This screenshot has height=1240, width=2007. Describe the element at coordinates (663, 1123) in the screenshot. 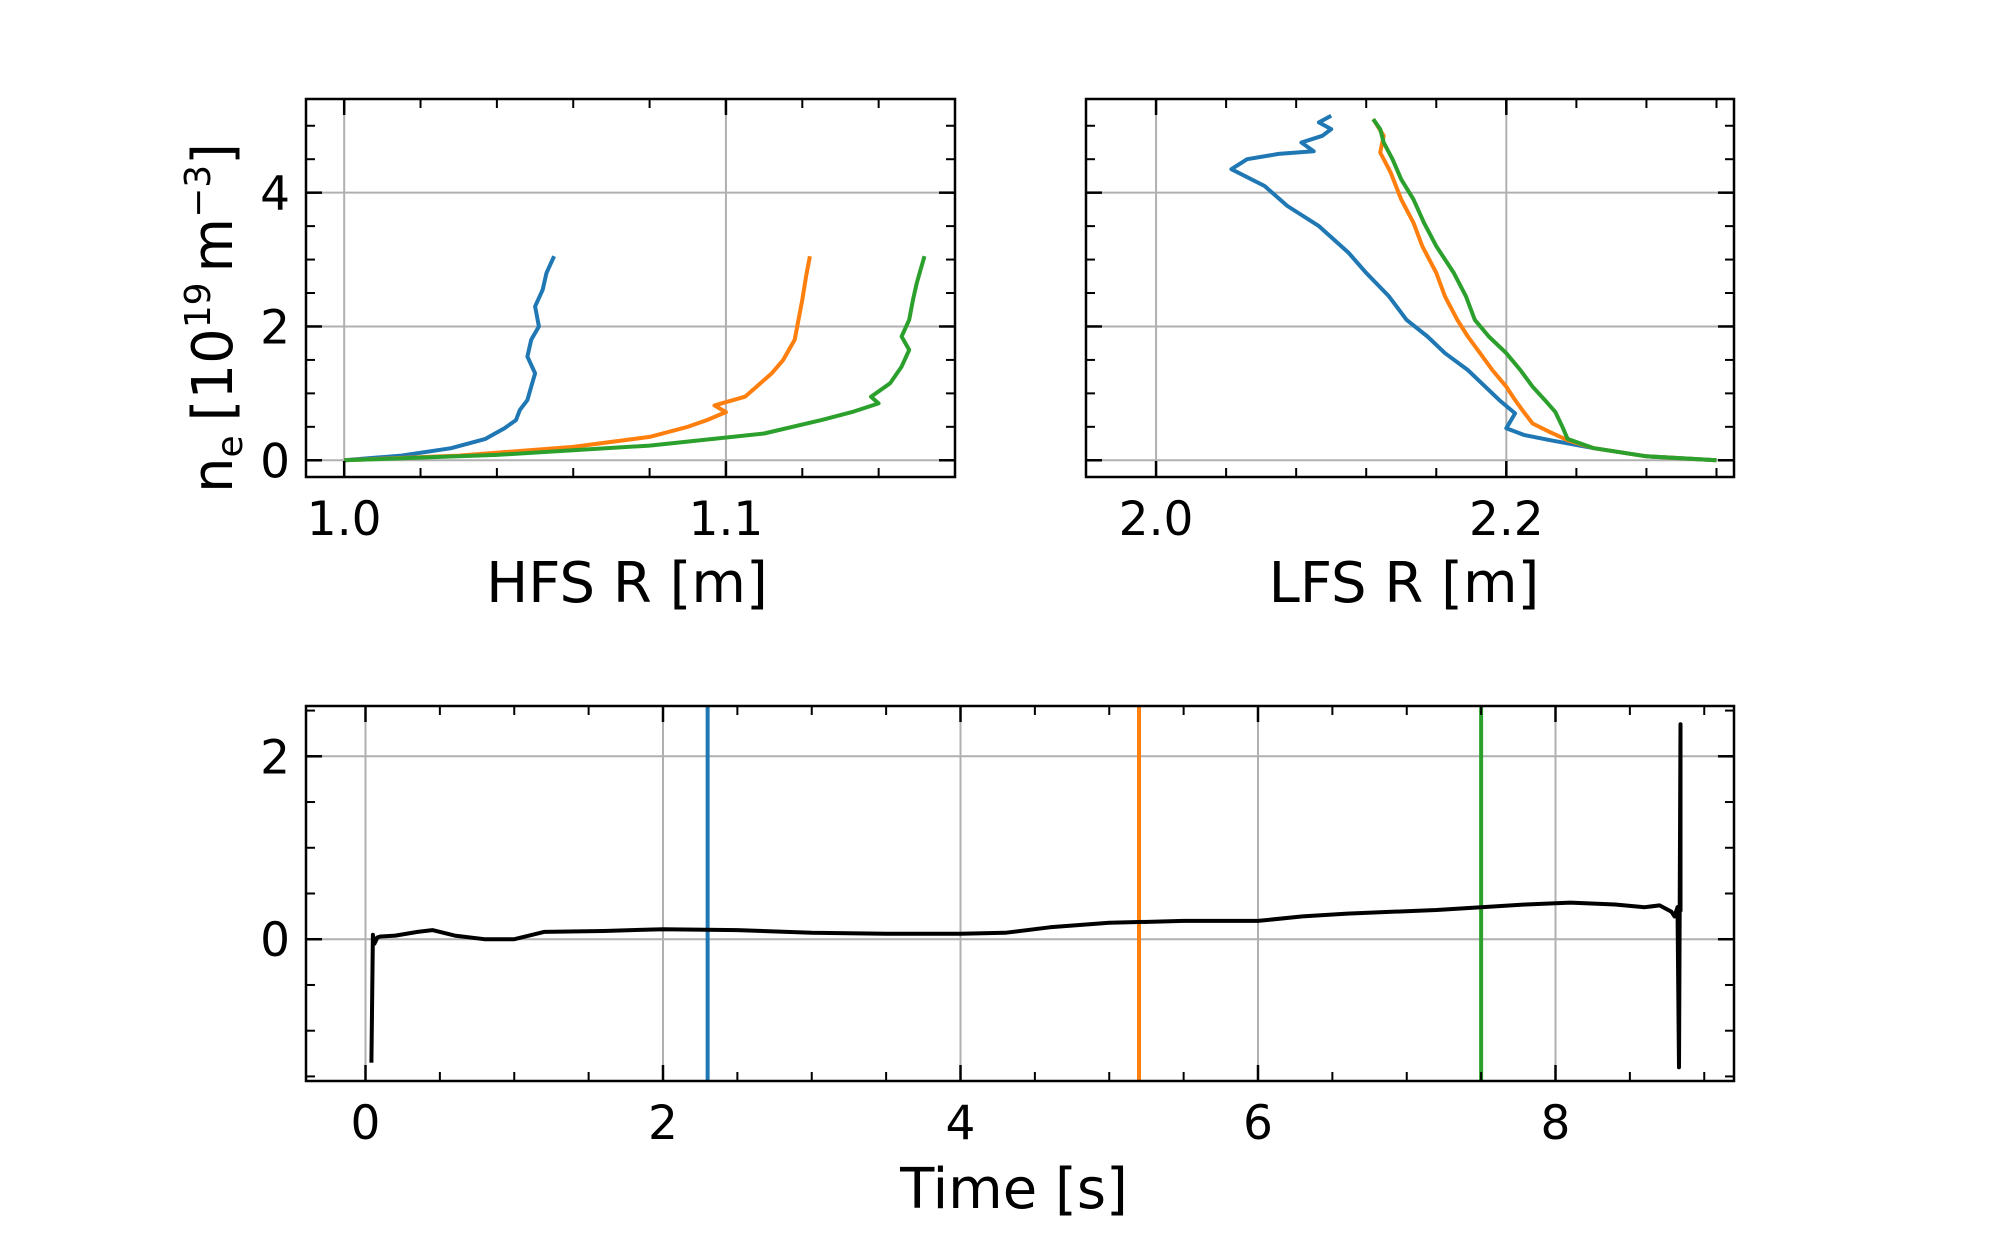

I see `time-x-tick-label-1: 2` at that location.